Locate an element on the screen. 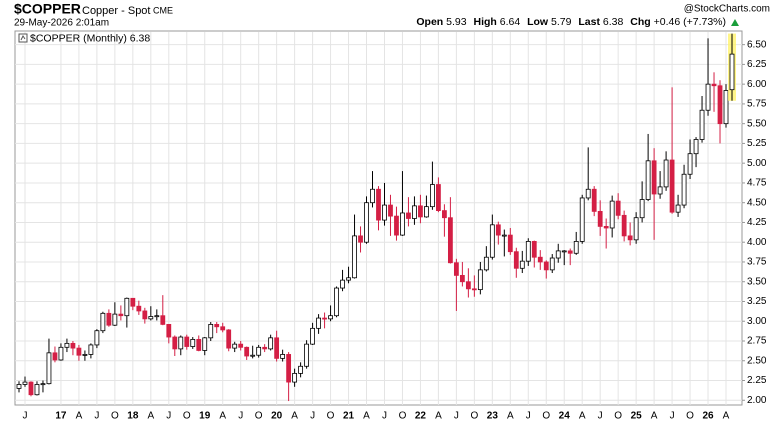 This screenshot has width=780, height=425. quote-label: Low is located at coordinates (538, 22).